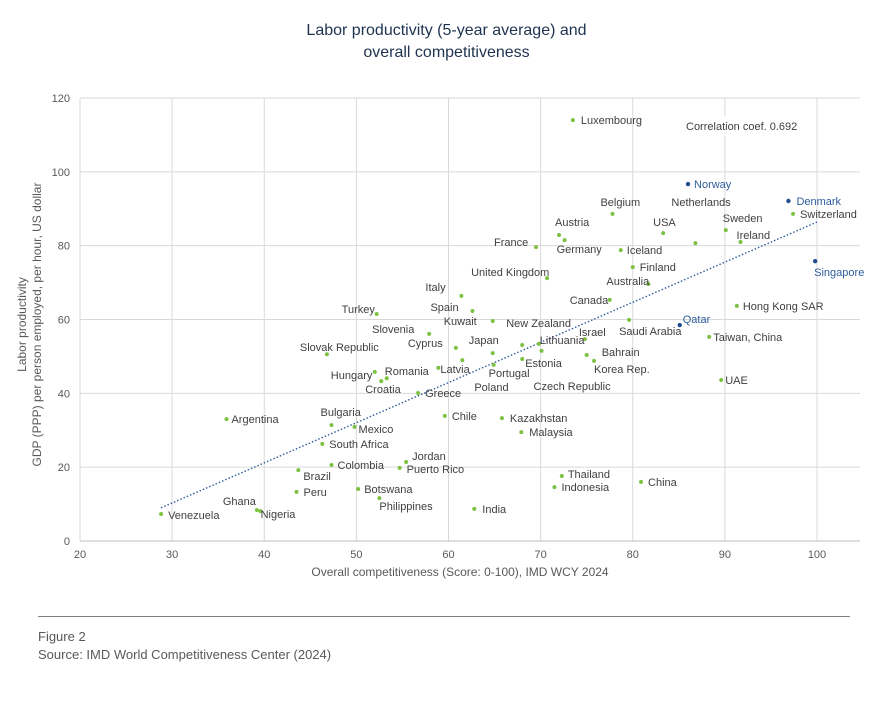 The width and height of the screenshot is (893, 701). I want to click on point-label-philippines: Philippines, so click(406, 507).